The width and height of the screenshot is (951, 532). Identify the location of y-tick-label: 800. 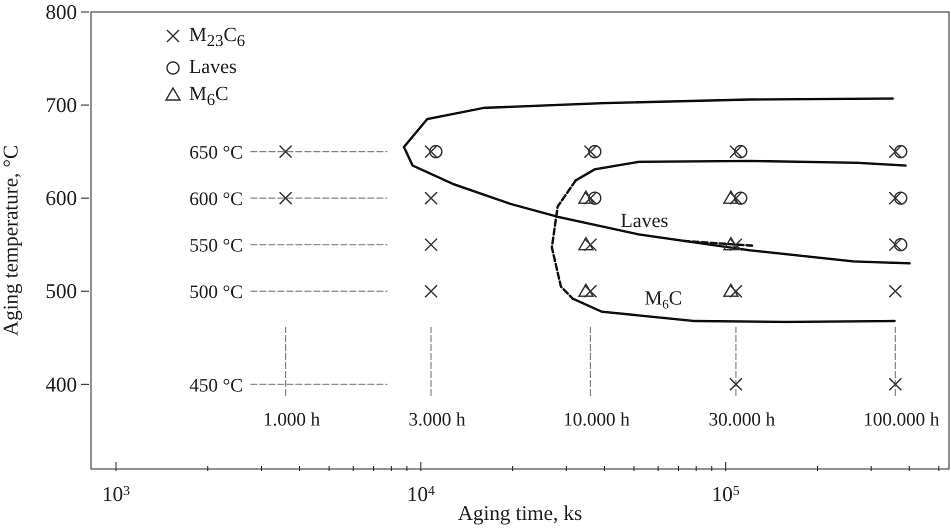
(61, 12).